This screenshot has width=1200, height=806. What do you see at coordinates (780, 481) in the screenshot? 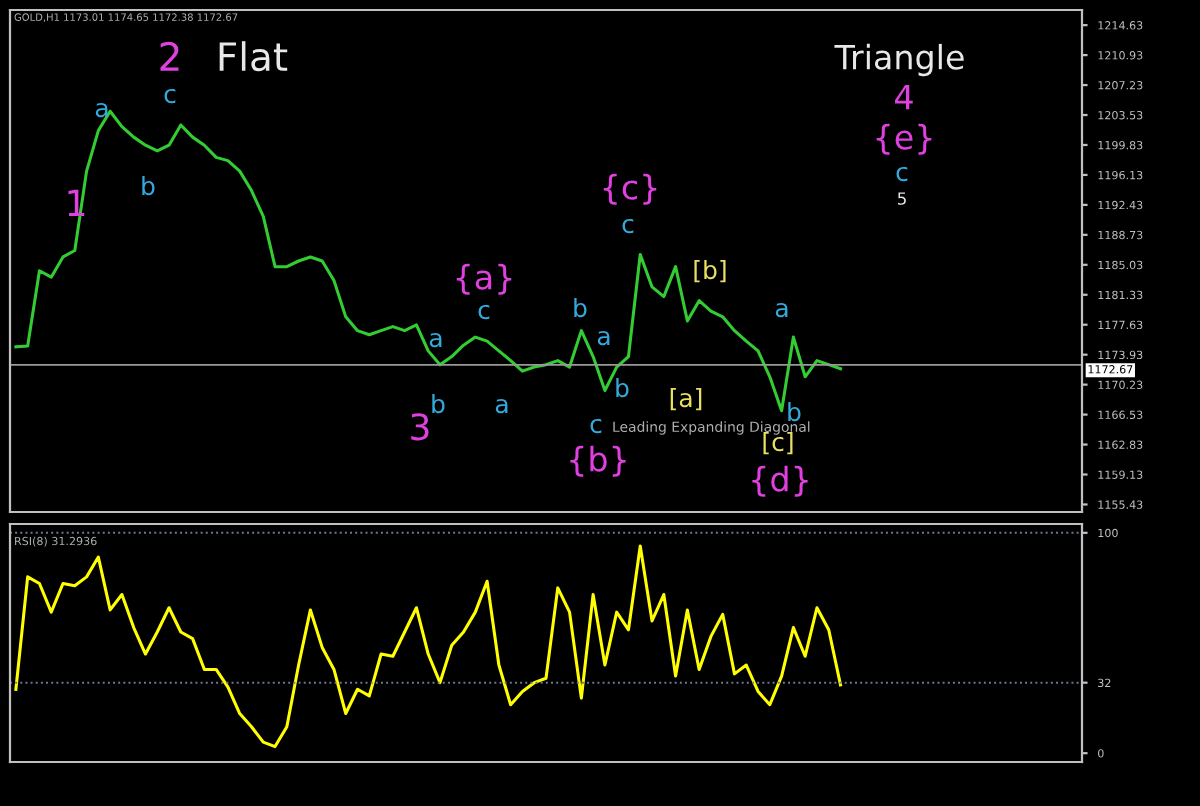
I see `annotation: {d}` at bounding box center [780, 481].